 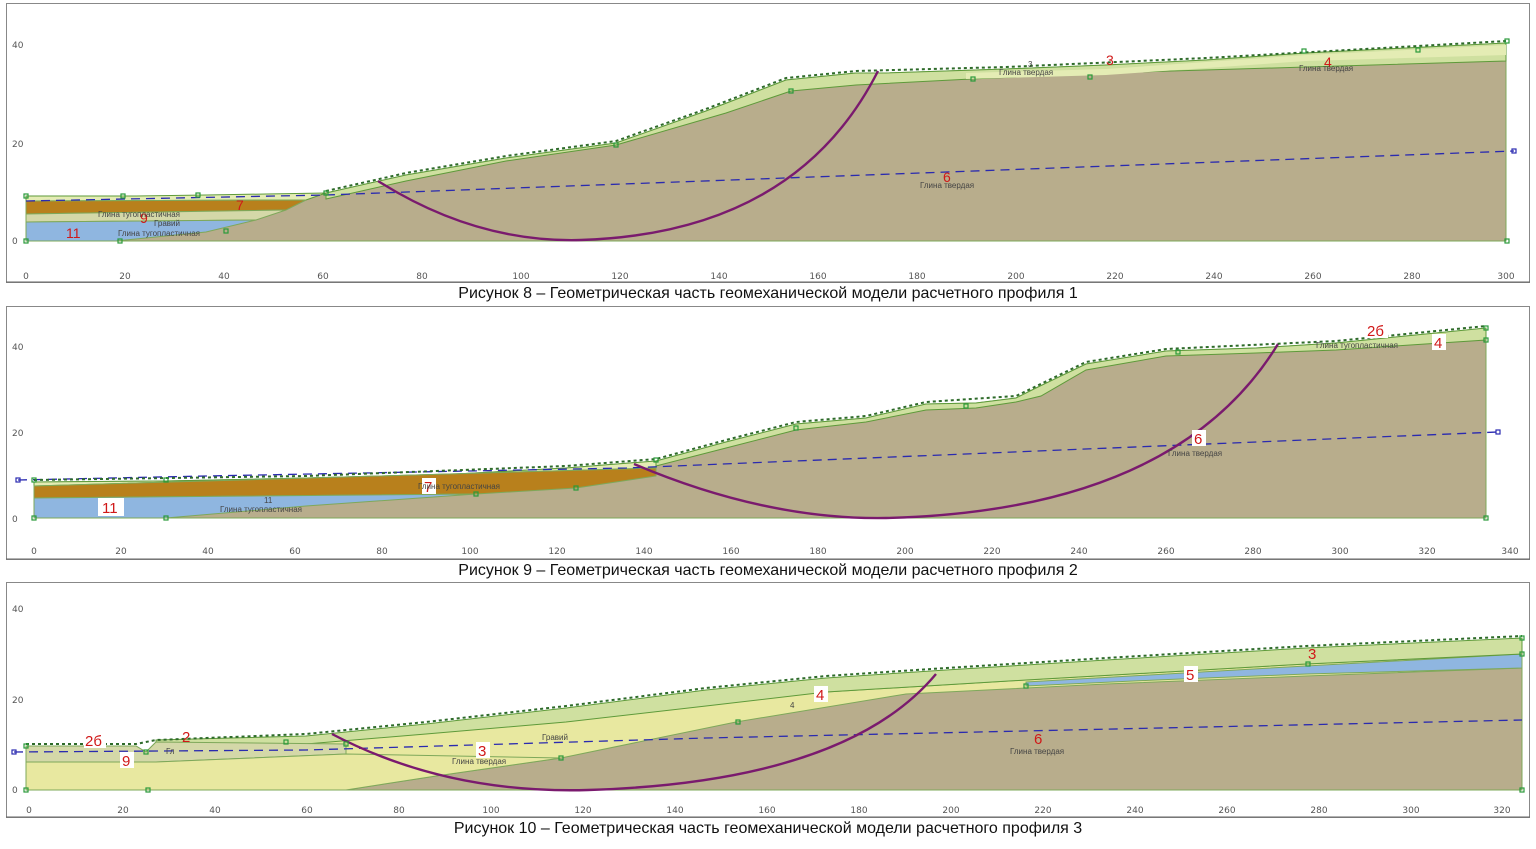 What do you see at coordinates (768, 736) in the screenshot?
I see `water-table-line` at bounding box center [768, 736].